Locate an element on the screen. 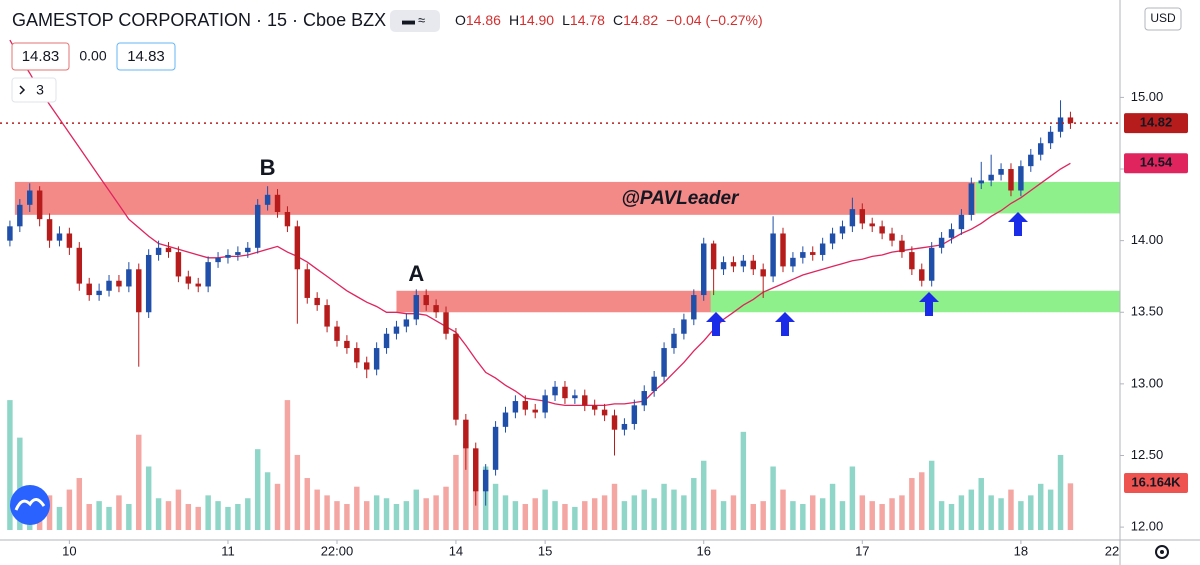  gear is located at coordinates (1162, 552).